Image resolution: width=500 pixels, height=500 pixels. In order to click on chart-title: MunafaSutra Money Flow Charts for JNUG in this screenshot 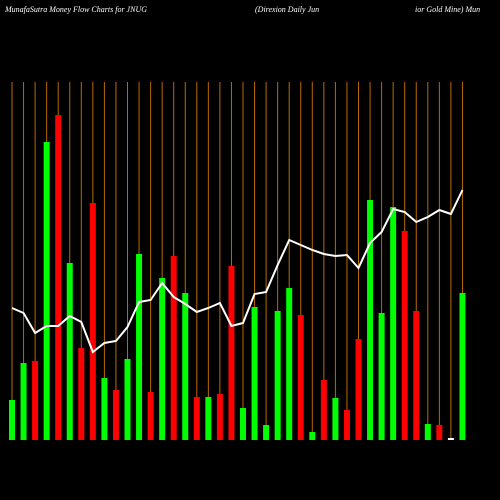, I will do `click(75, 9)`.